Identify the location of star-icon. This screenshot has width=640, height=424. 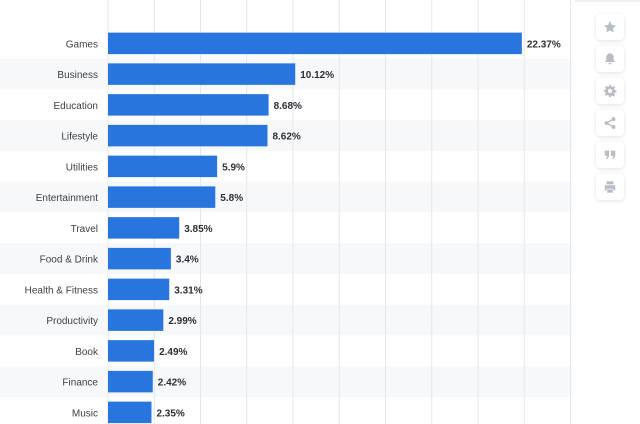
(610, 27).